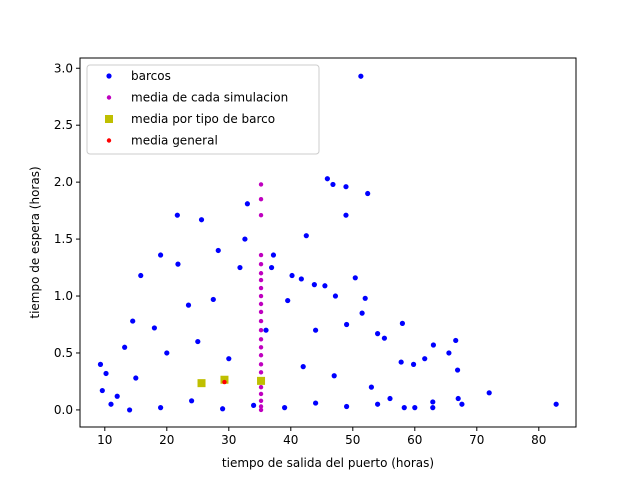 This screenshot has height=480, width=640. Describe the element at coordinates (104, 440) in the screenshot. I see `x-tick-label: 10` at that location.